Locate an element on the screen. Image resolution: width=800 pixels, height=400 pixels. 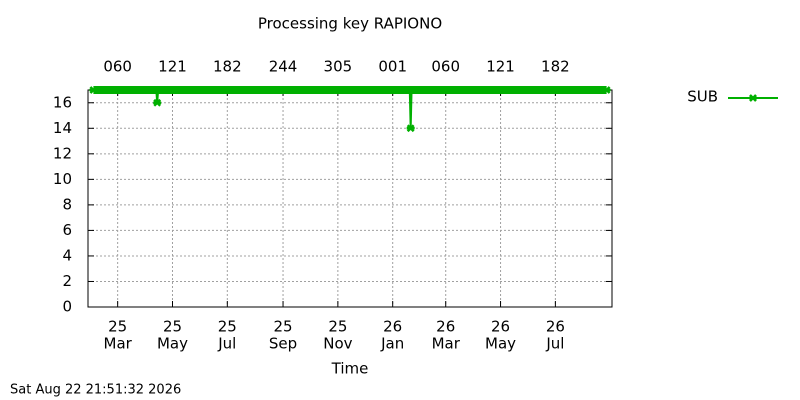
x-tick-label: Nov is located at coordinates (337, 344).